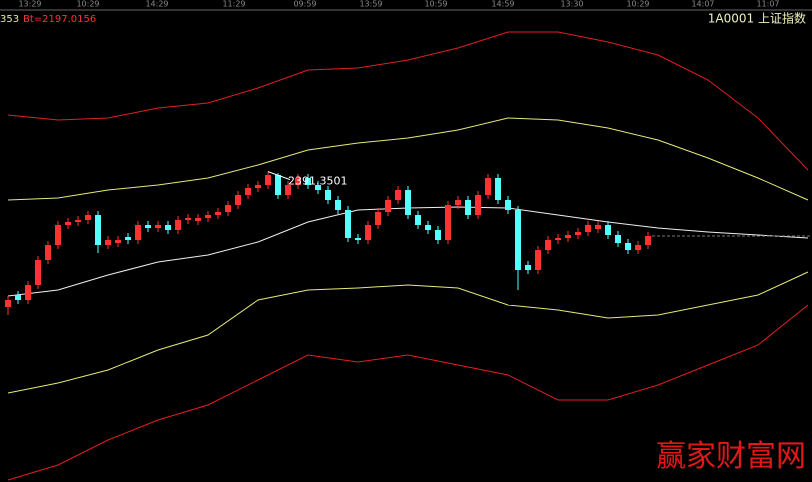 The image size is (812, 482). I want to click on time-label: 14:29, so click(156, 4).